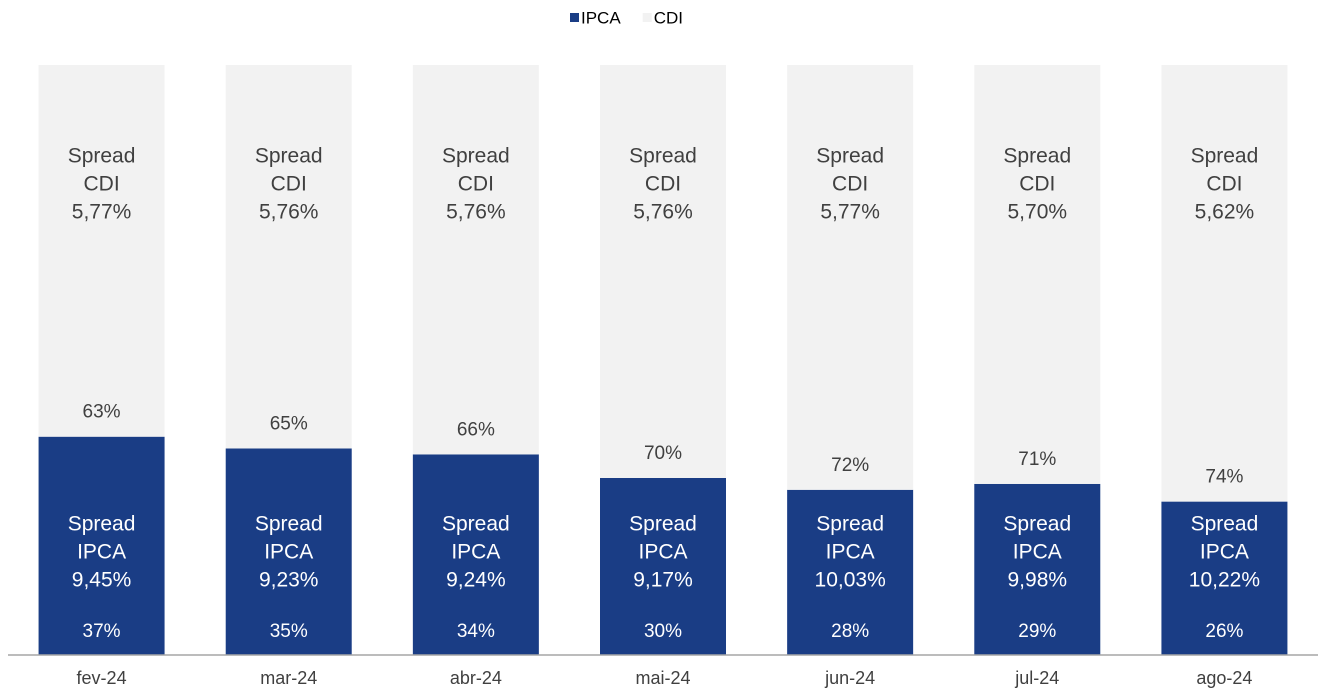  I want to click on x-tick-label: fev-24, so click(102, 678).